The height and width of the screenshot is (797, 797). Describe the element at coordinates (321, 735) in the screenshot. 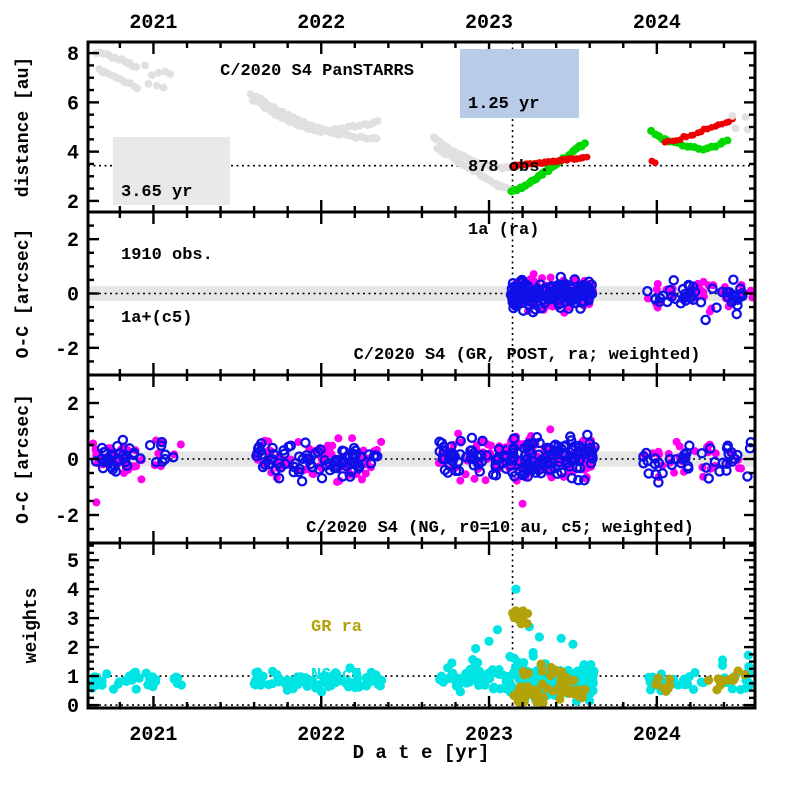

I see `x-tick-label-bottom: 2022` at that location.